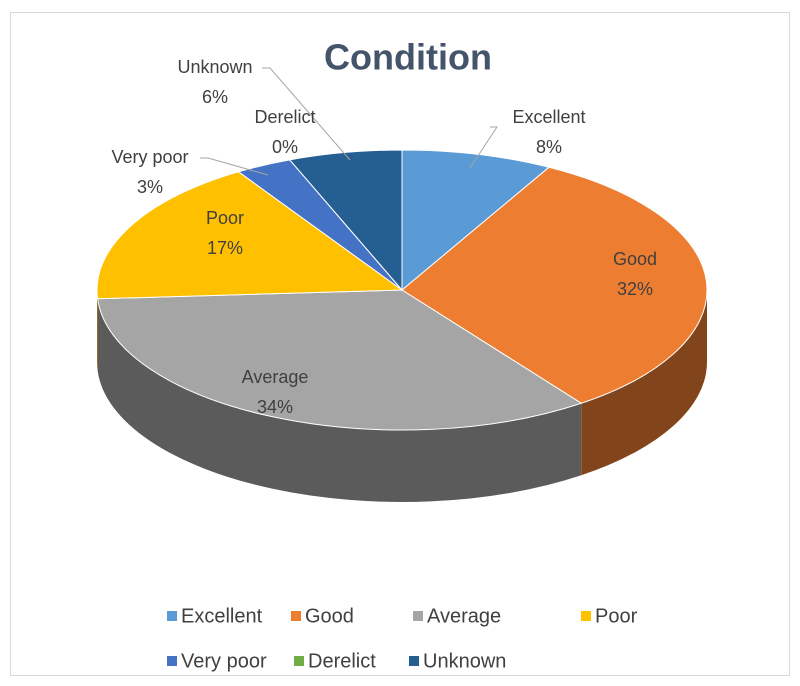 The image size is (800, 686). I want to click on data-label-name: Poor, so click(225, 218).